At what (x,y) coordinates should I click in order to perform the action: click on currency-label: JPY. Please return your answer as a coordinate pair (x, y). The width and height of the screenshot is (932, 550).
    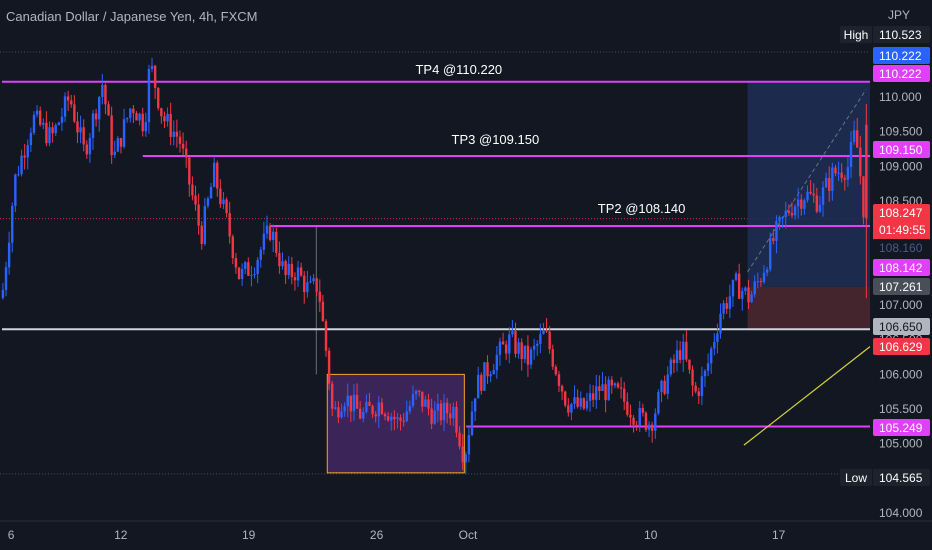
    Looking at the image, I should click on (899, 15).